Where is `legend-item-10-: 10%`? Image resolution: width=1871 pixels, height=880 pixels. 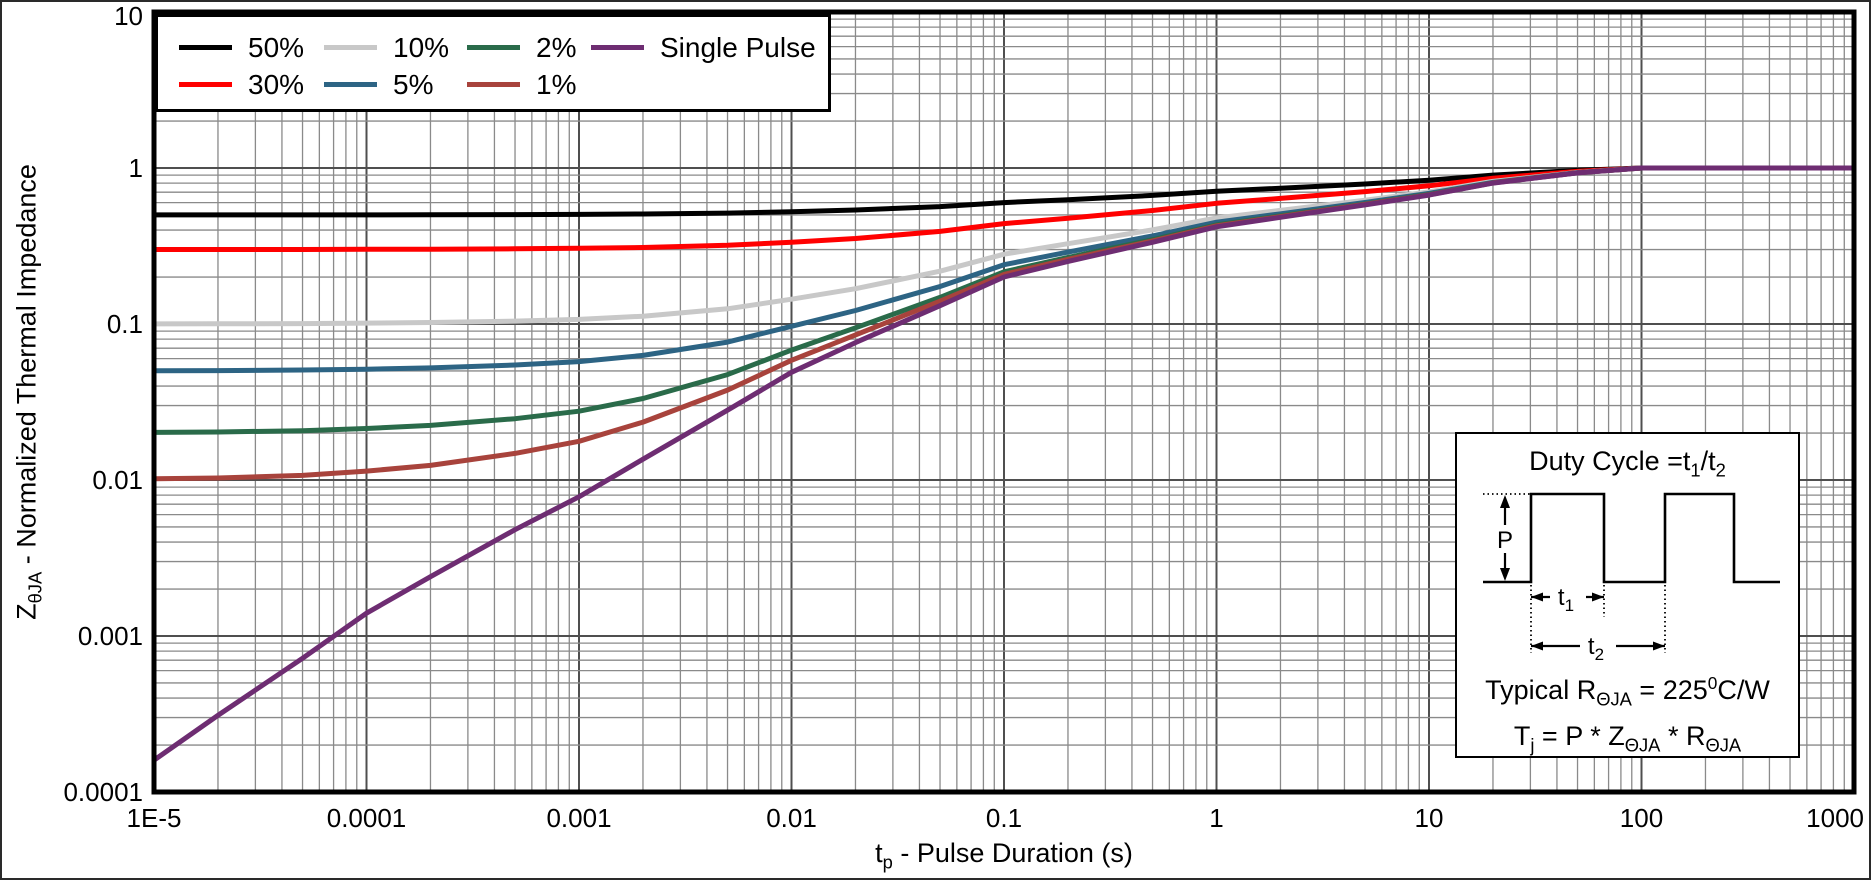
legend-item-10-: 10% is located at coordinates (395, 47).